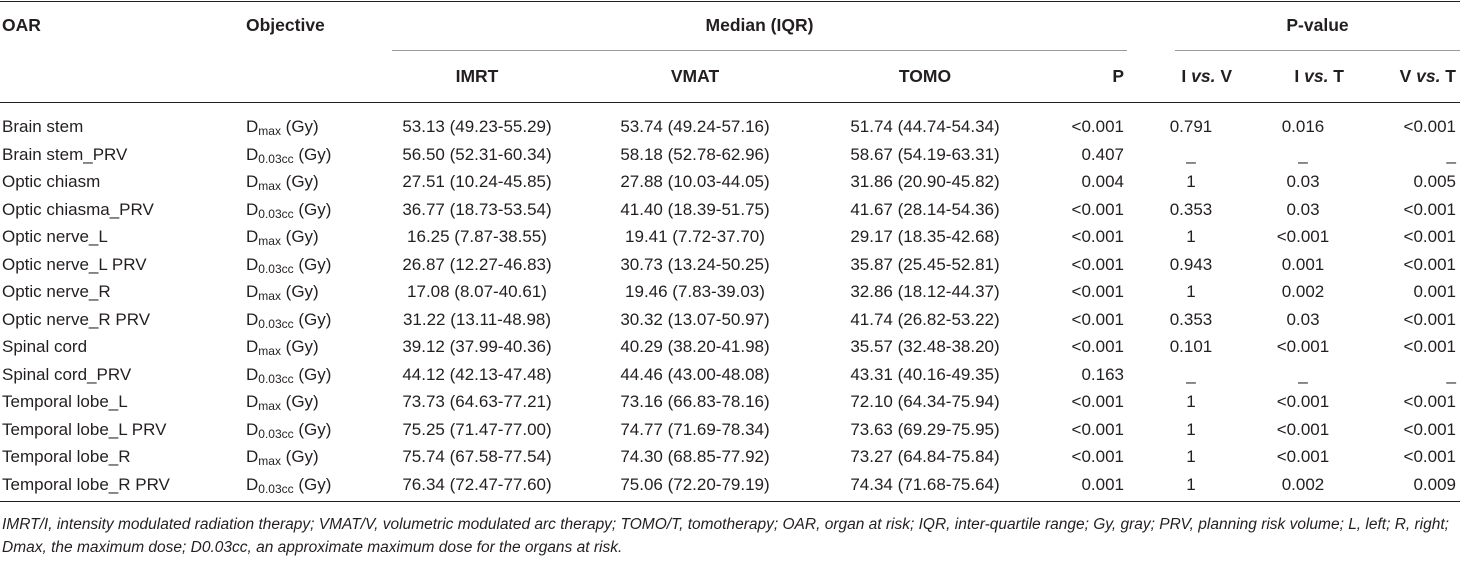 This screenshot has height=563, width=1460. What do you see at coordinates (477, 76) in the screenshot?
I see `header-imrt: IMRT` at bounding box center [477, 76].